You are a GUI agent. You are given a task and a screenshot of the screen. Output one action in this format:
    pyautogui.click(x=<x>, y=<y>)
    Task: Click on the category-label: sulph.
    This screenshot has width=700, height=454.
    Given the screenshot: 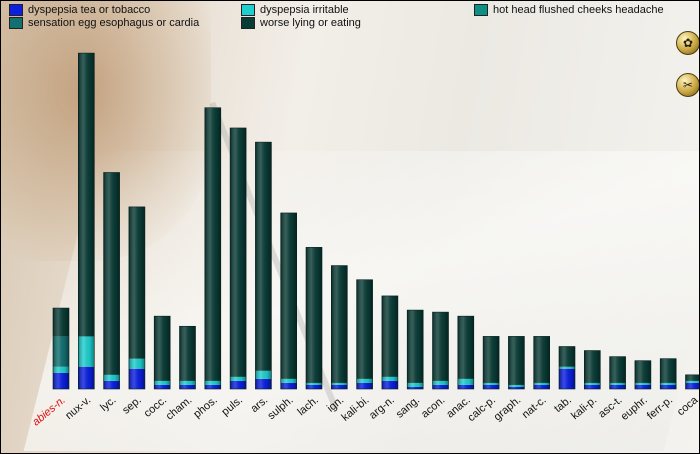 What is the action you would take?
    pyautogui.click(x=280, y=408)
    